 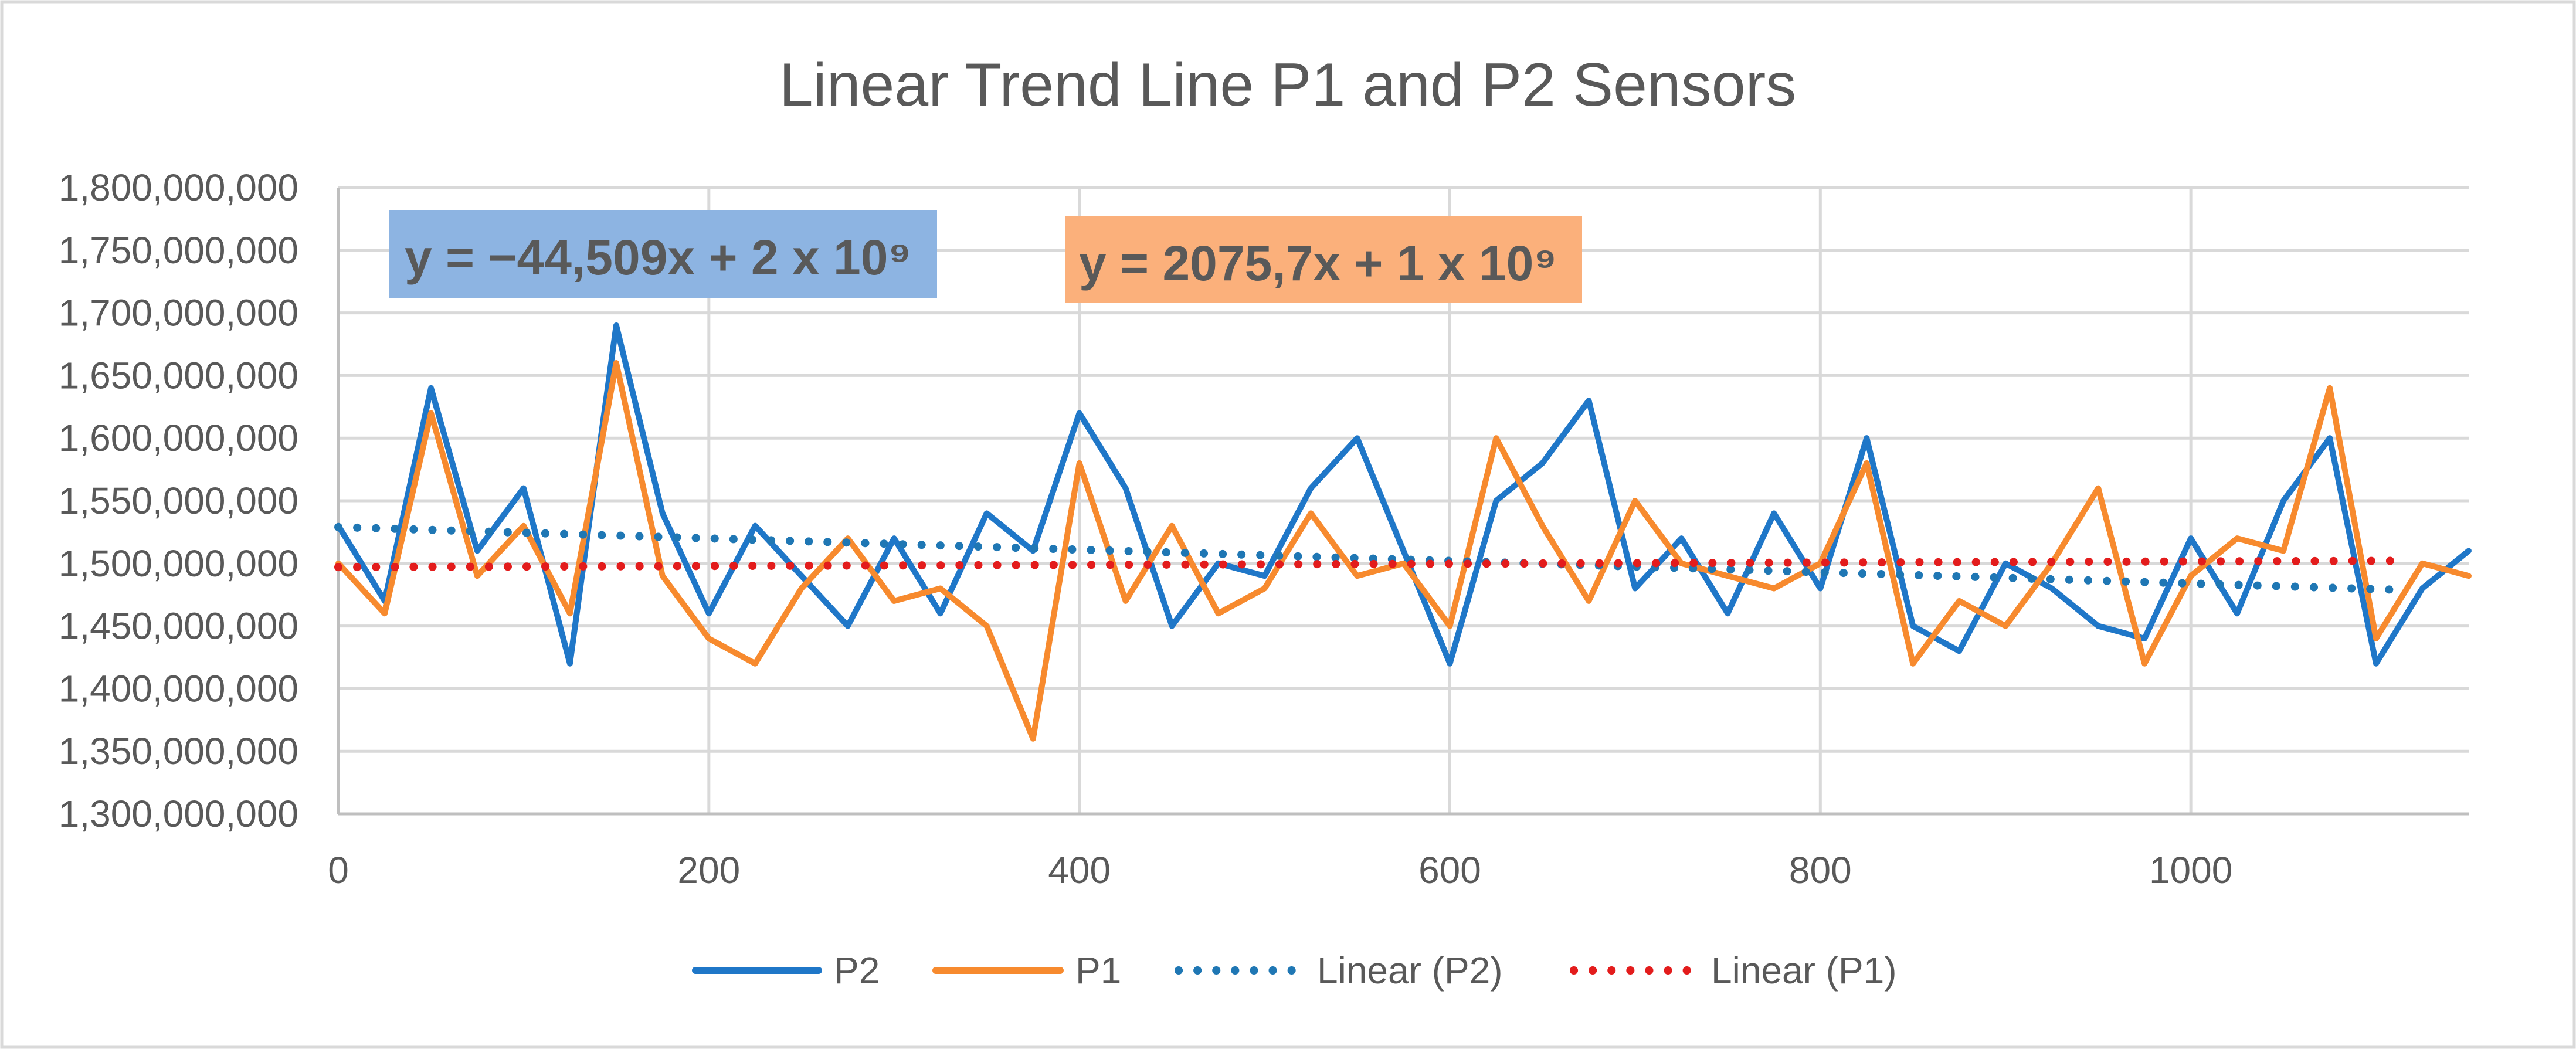 What do you see at coordinates (178, 626) in the screenshot?
I see `y-tick-label: 1,450,000,000` at bounding box center [178, 626].